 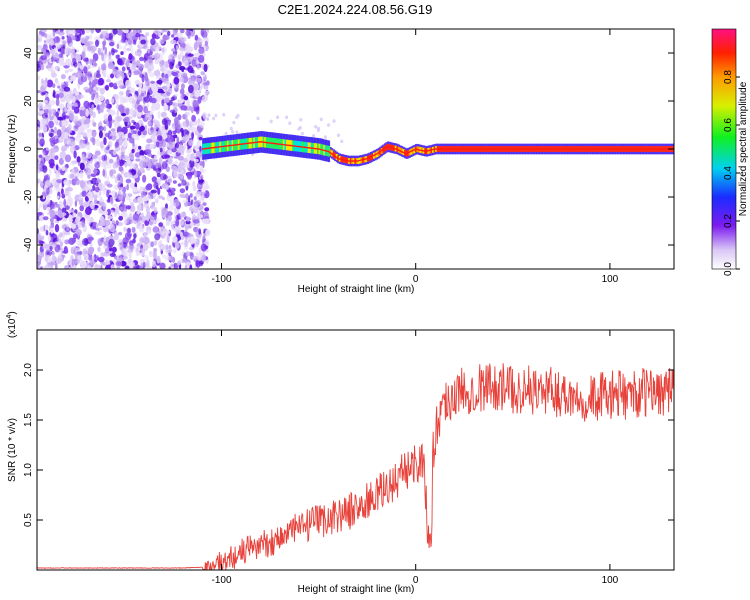 What do you see at coordinates (28, 470) in the screenshot?
I see `snr-y-tick-label: 1.0` at bounding box center [28, 470].